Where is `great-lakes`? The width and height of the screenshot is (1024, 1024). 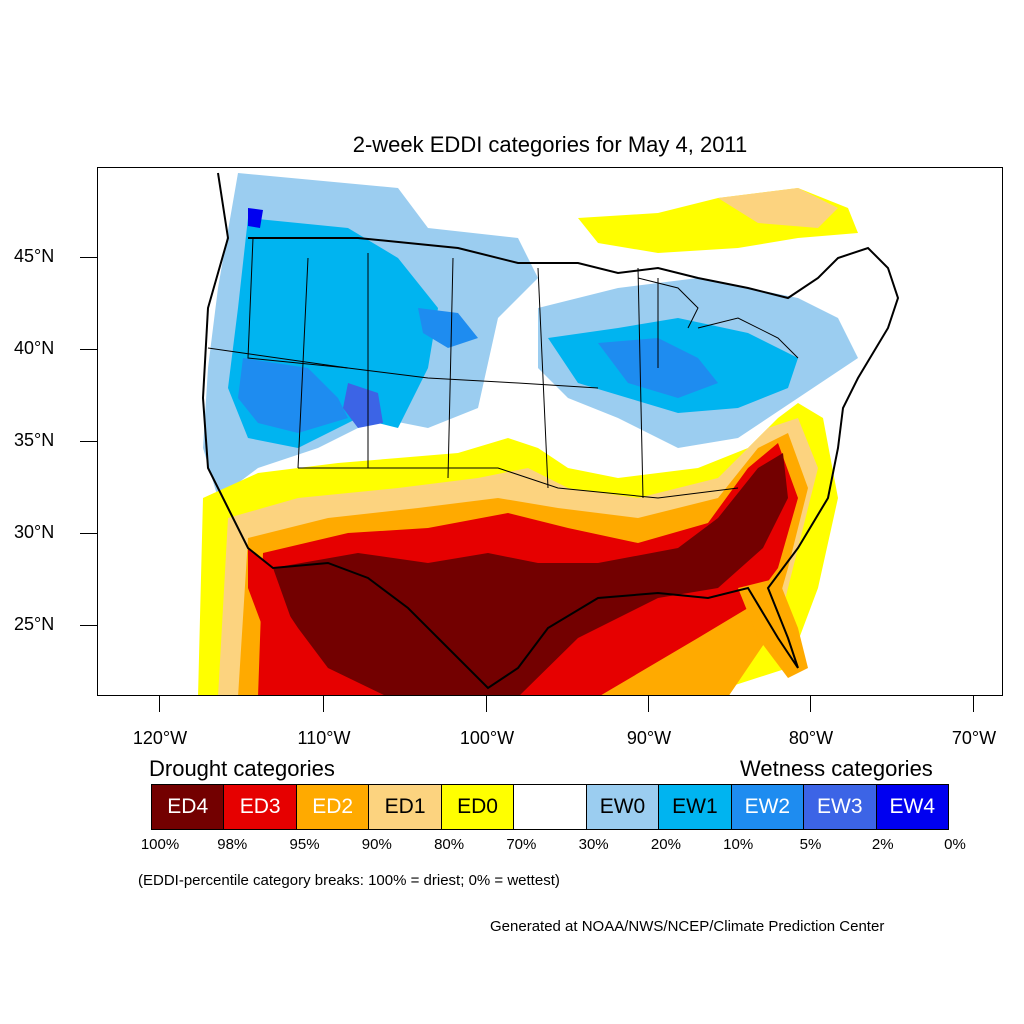 great-lakes is located at coordinates (718, 322).